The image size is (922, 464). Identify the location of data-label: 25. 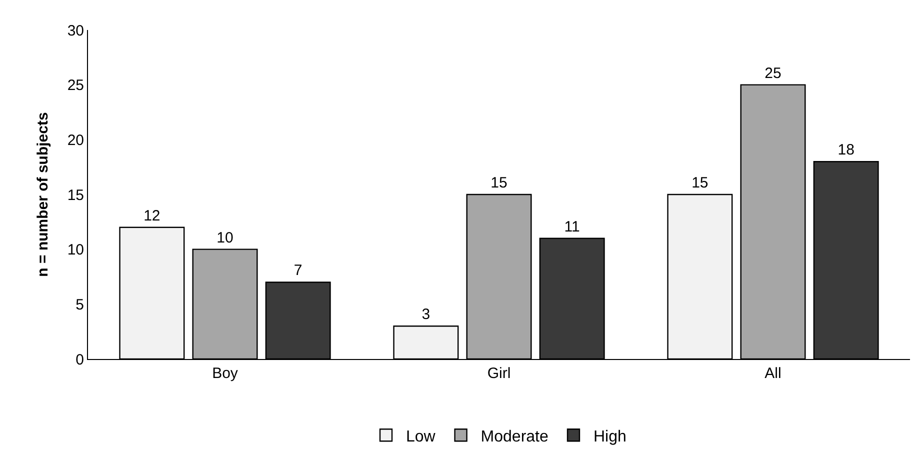
(773, 73).